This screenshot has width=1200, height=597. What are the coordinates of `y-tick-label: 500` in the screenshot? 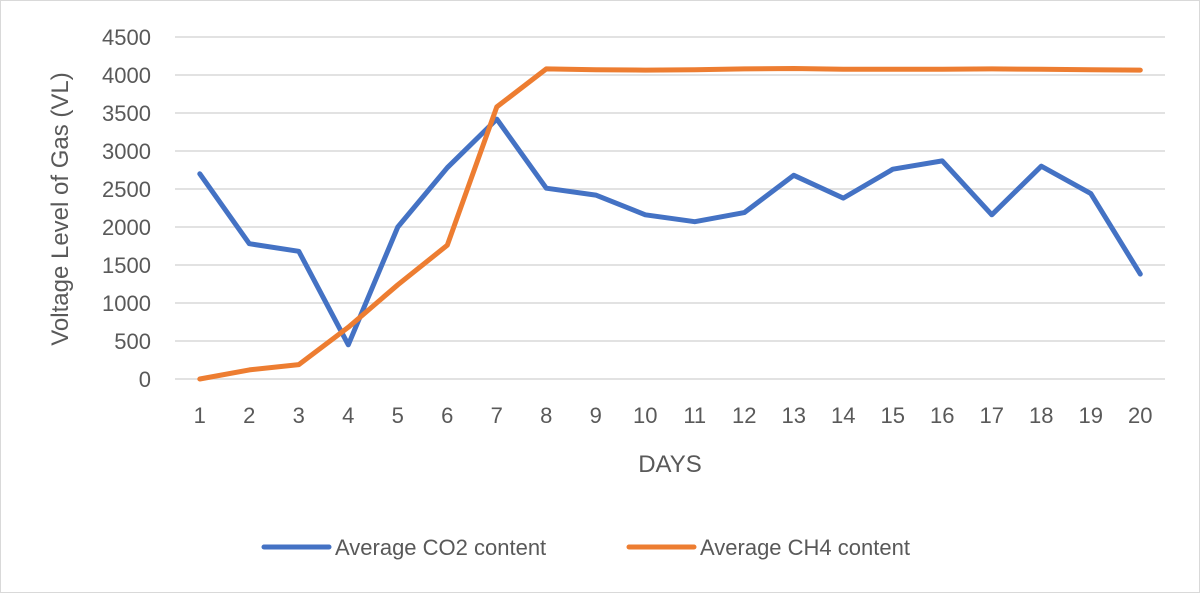 It's located at (132, 341).